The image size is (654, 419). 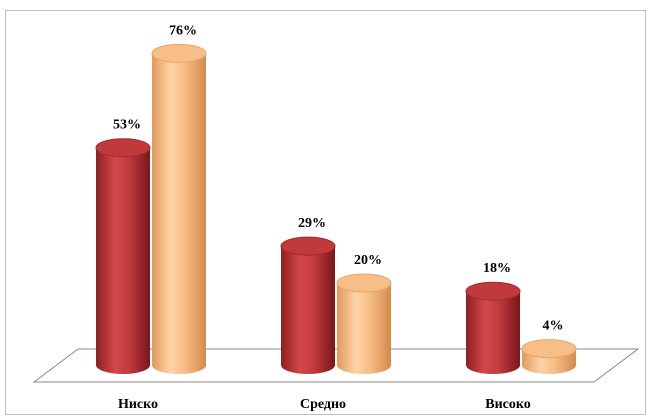 I want to click on value-label: 18%, so click(x=497, y=268).